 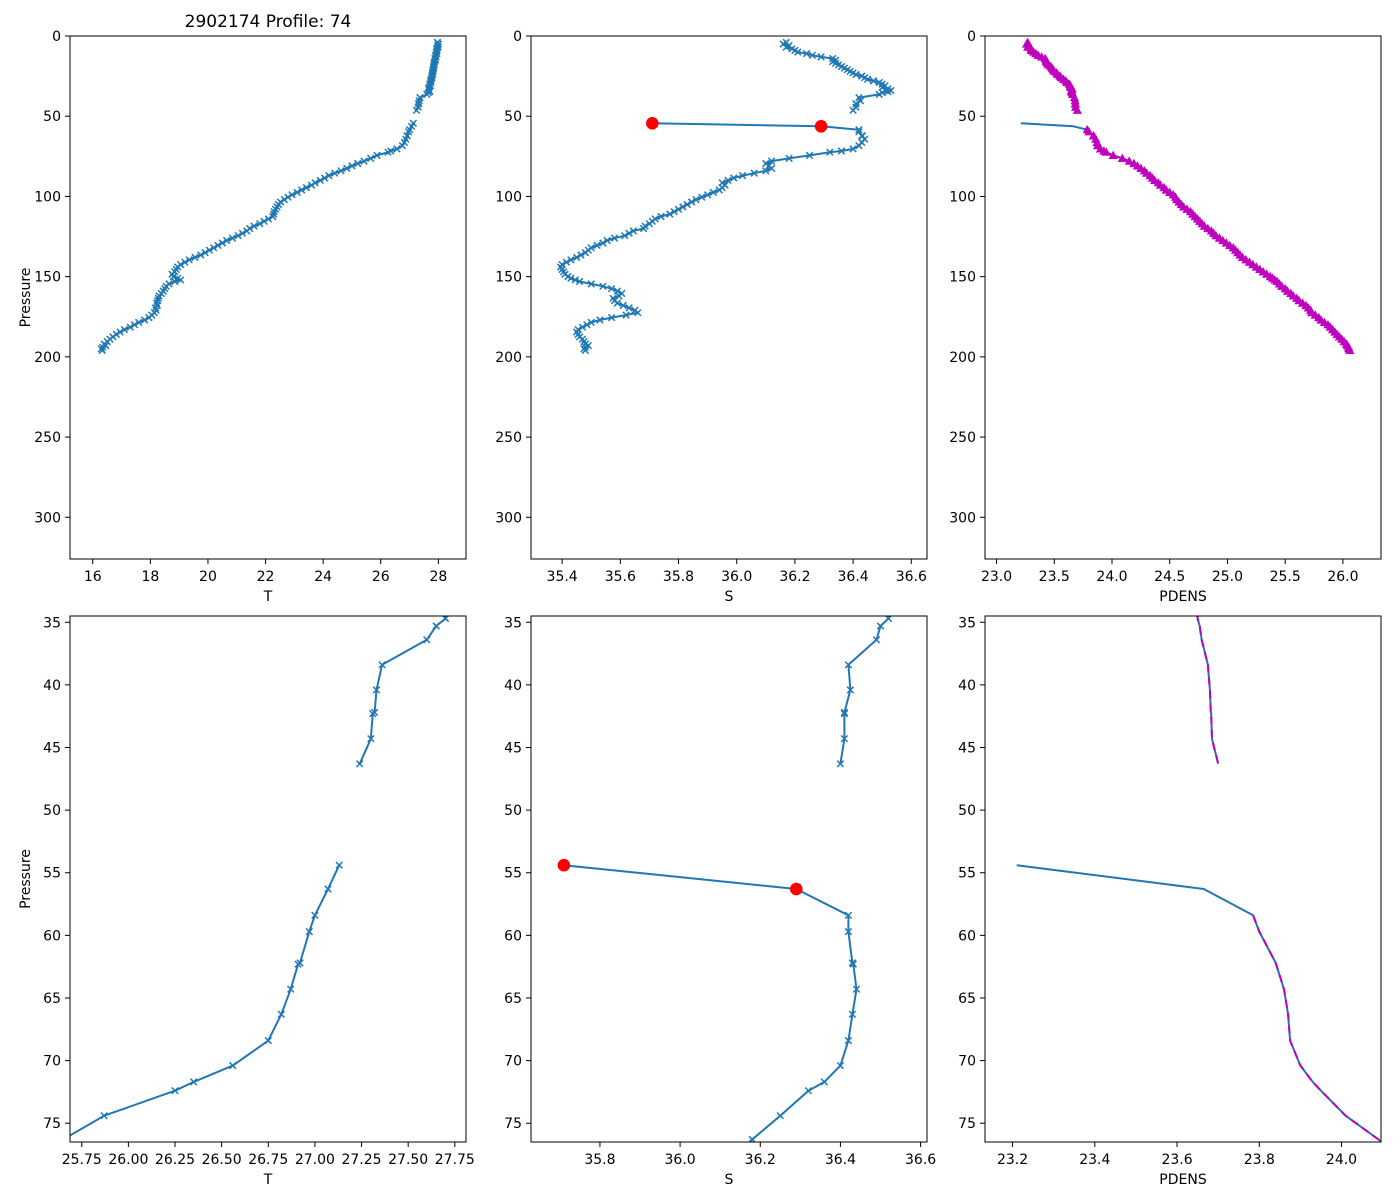 I want to click on x-axis-pdens-full: 23.0 23.5 24.0 24.5 25.0 25.5 26.0 PDENS, so click(x=1169, y=582).